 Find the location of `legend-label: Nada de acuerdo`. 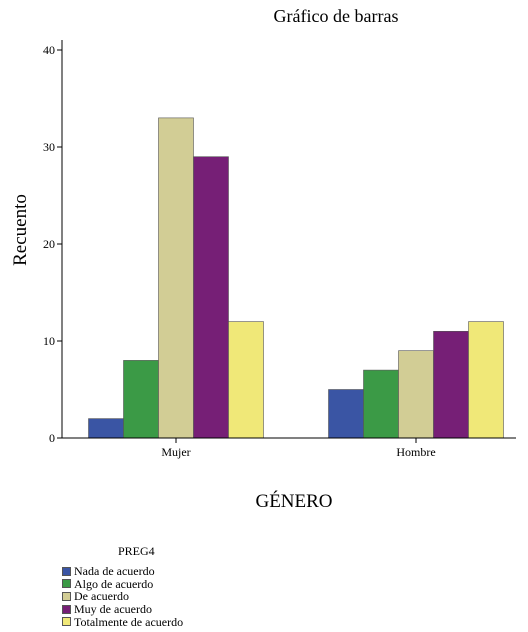

legend-label: Nada de acuerdo is located at coordinates (114, 571).